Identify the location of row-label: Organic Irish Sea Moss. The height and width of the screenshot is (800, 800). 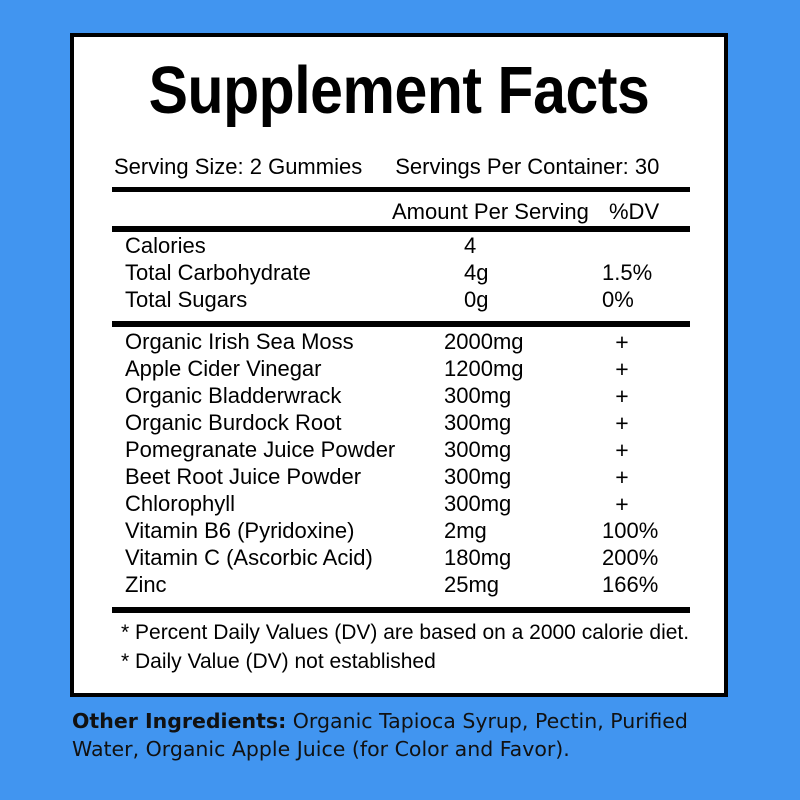
(239, 341).